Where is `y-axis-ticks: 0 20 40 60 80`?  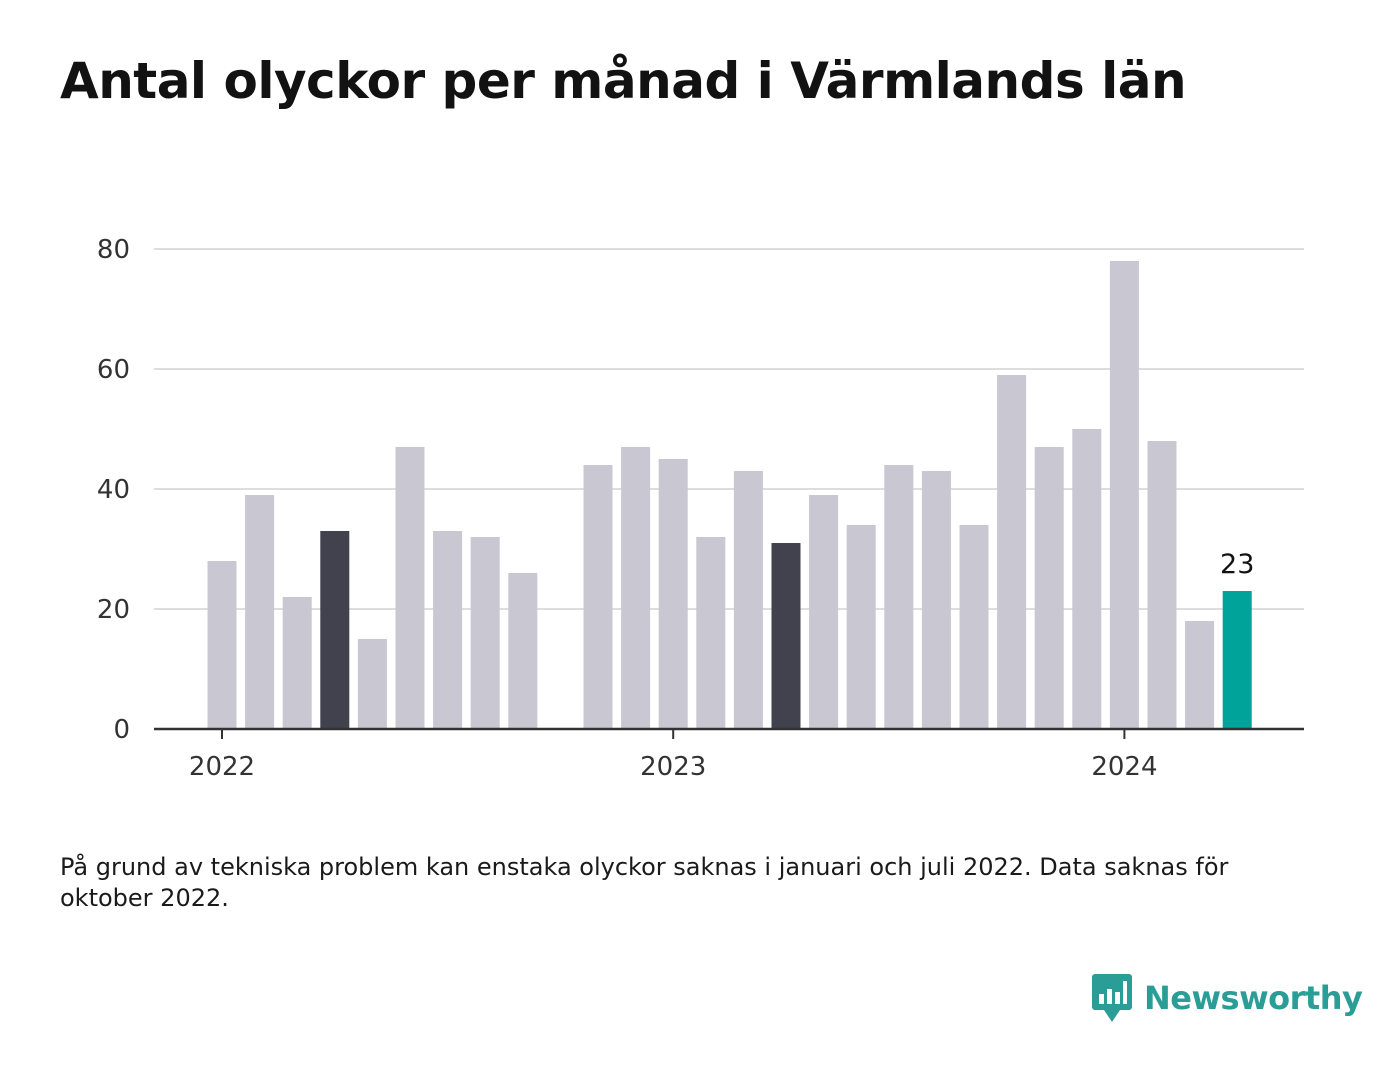
y-axis-ticks: 0 20 40 60 80 is located at coordinates (113, 490).